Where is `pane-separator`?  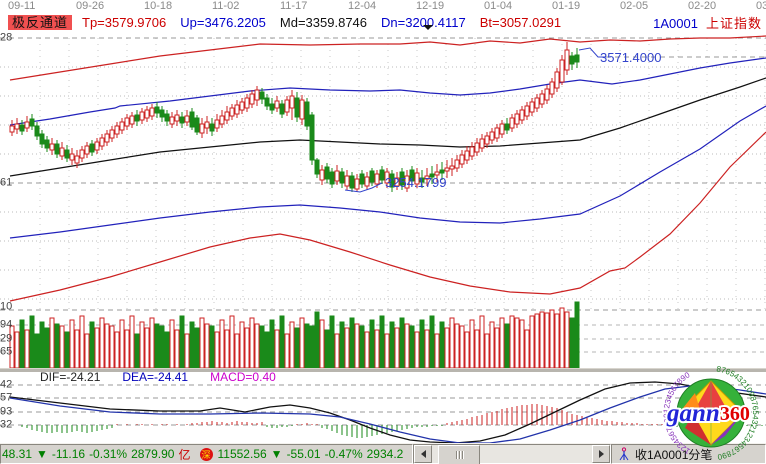
pane-separator is located at coordinates (383, 370).